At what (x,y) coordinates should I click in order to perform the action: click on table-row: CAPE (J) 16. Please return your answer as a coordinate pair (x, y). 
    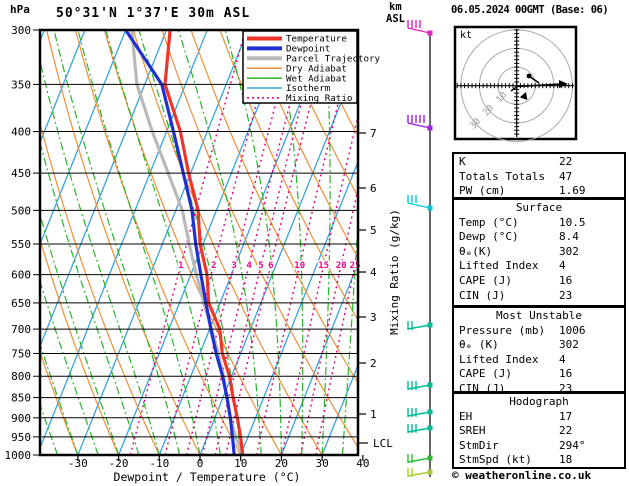
    Looking at the image, I should click on (539, 374).